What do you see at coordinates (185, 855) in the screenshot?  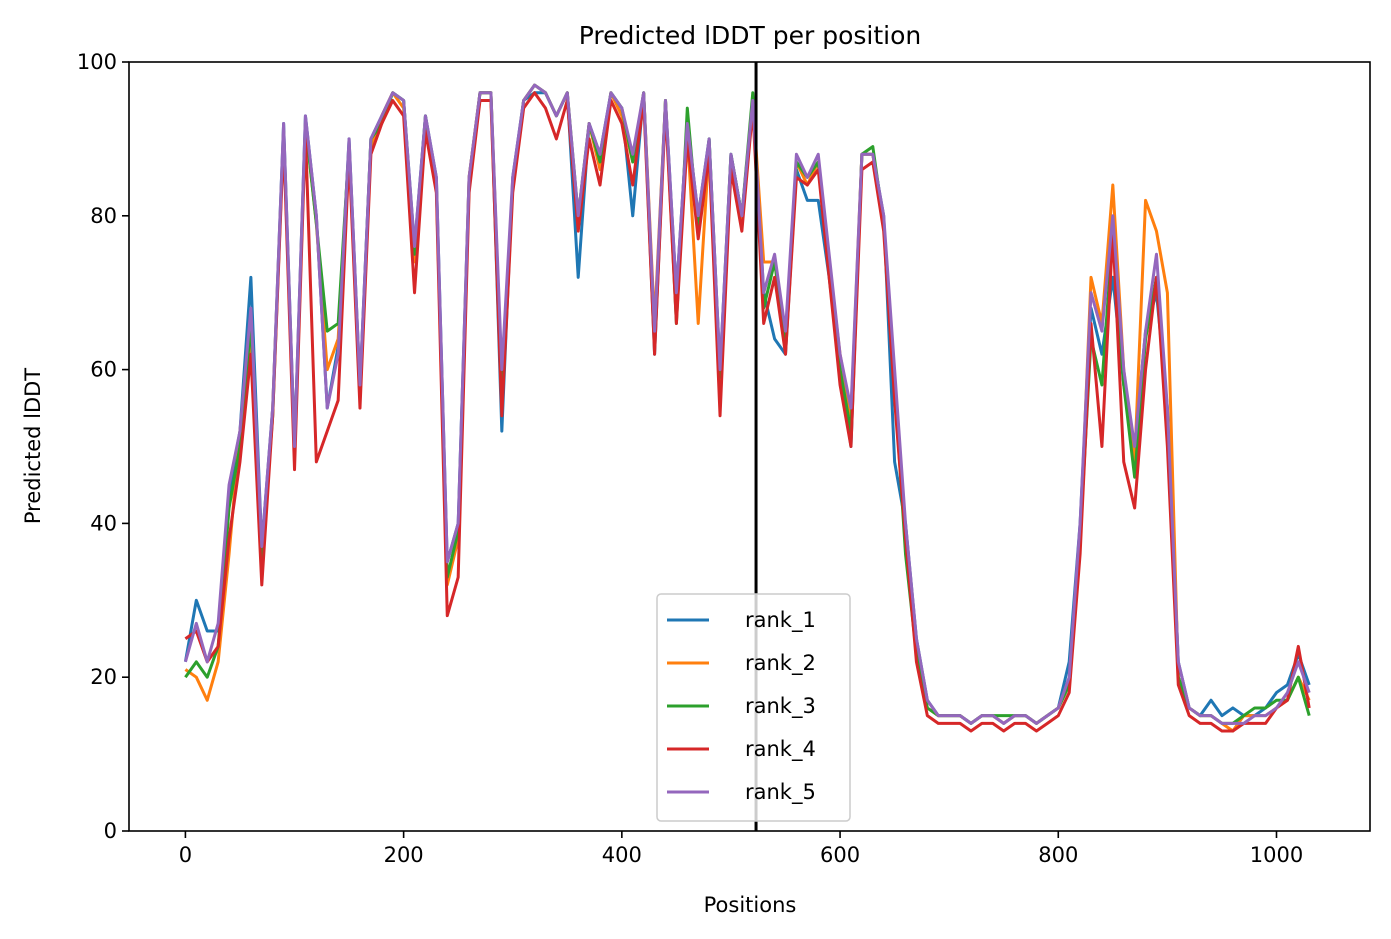 I see `x-tick-label: 0` at bounding box center [185, 855].